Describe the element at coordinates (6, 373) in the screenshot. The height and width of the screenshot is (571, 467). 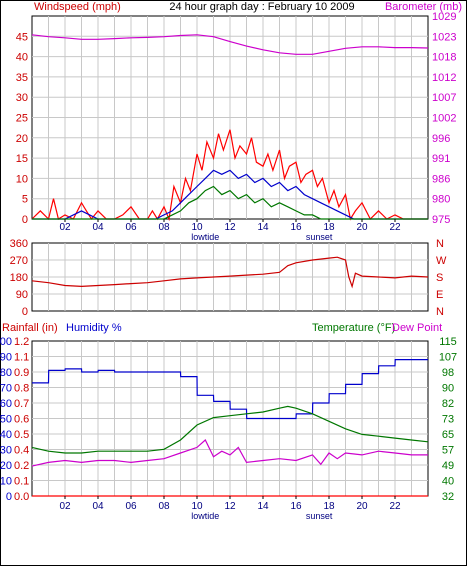
I see `humidity-tick: 80` at that location.